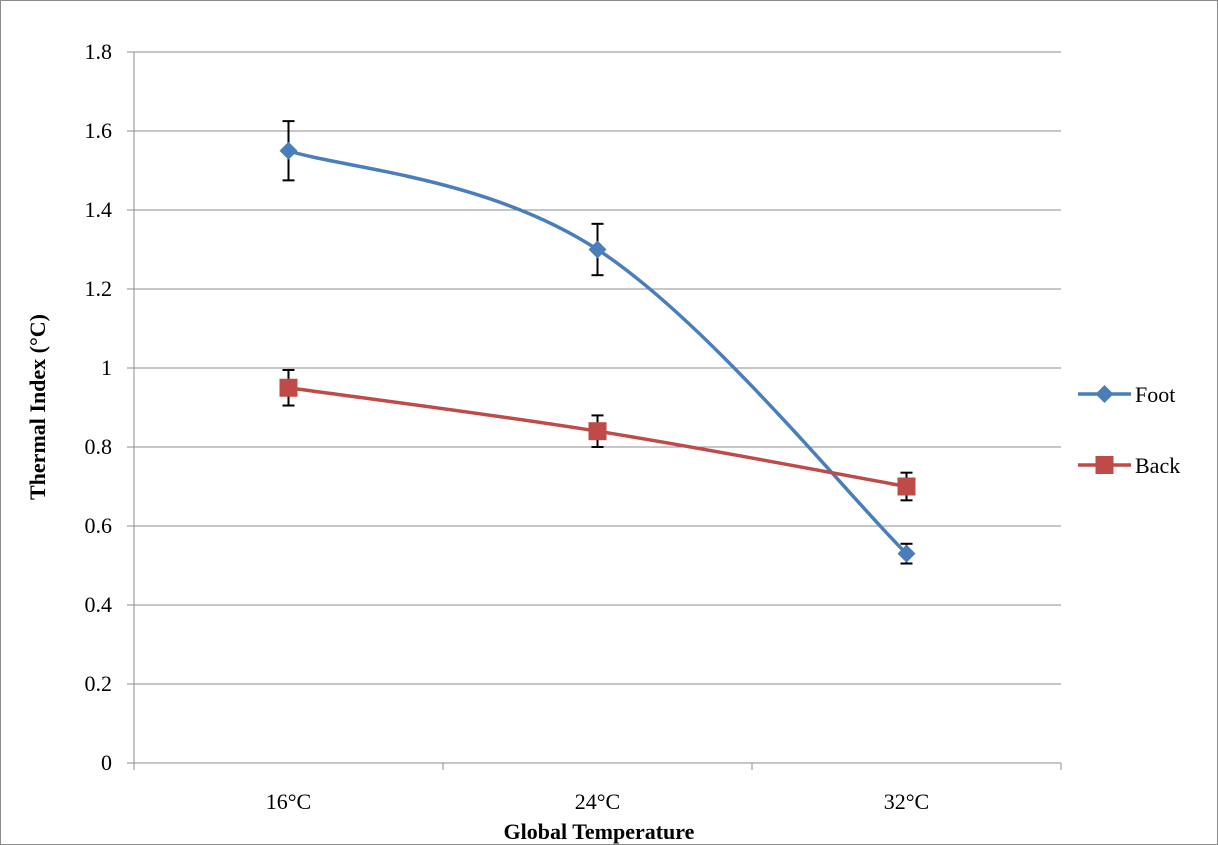 This screenshot has height=845, width=1218. What do you see at coordinates (599, 831) in the screenshot?
I see `x-axis-title: Global Temperature` at bounding box center [599, 831].